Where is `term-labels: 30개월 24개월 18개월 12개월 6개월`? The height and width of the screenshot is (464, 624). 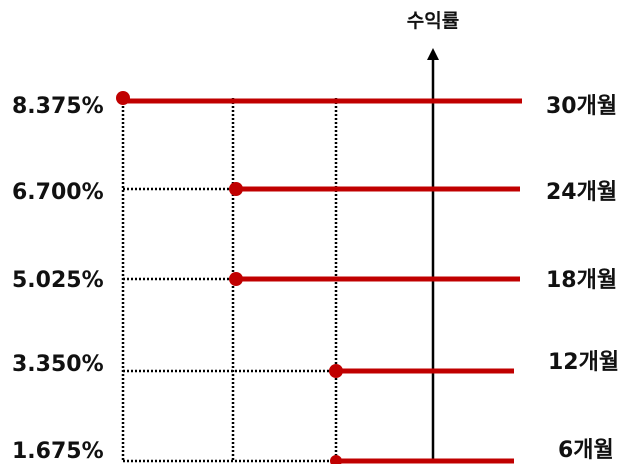
term-labels: 30개월 24개월 18개월 12개월 6개월 is located at coordinates (582, 278).